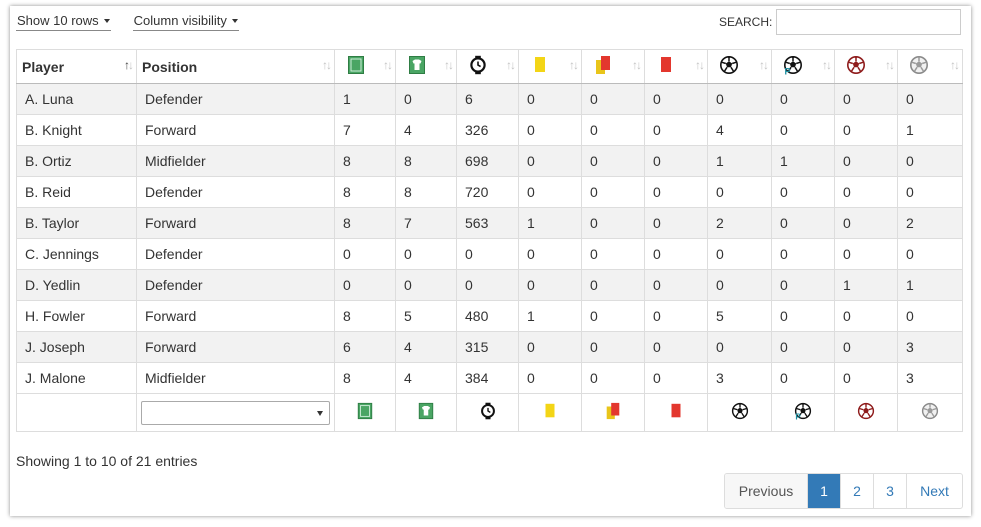  I want to click on position-filter-select, so click(235, 412).